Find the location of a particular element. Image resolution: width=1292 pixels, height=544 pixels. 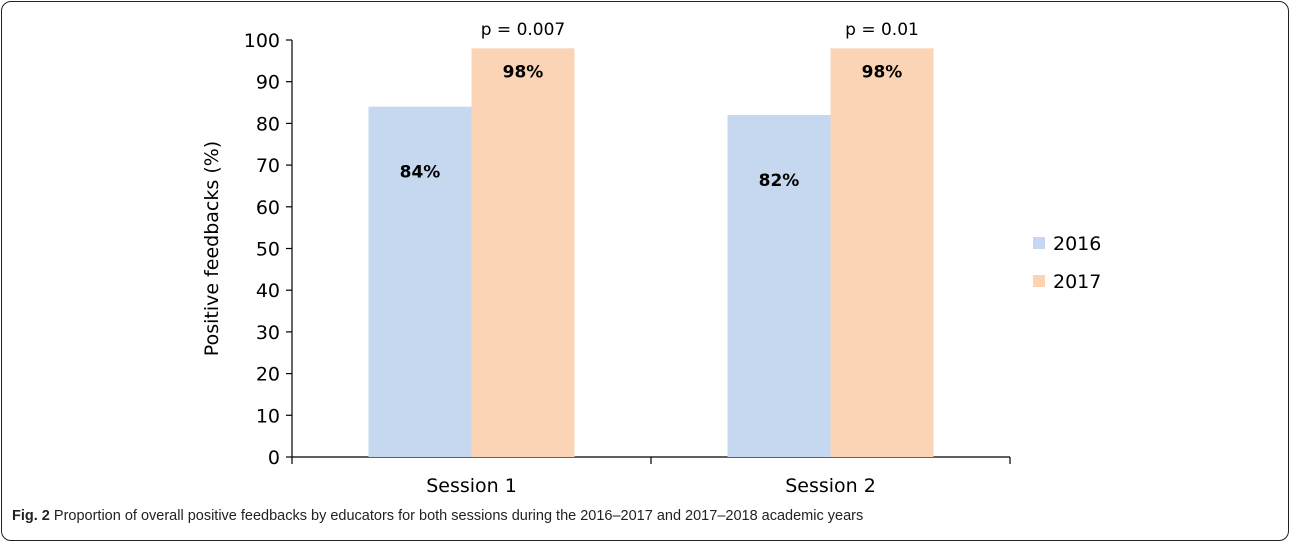

legend-label-2017: 2017 is located at coordinates (1077, 282).